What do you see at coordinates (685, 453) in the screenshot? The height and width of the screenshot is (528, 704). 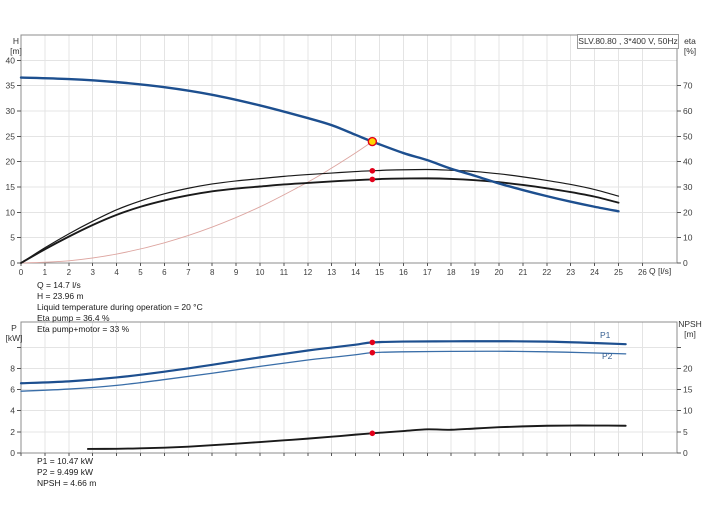 I see `power-npsh-chart-yright-tick-label: 0` at bounding box center [685, 453].